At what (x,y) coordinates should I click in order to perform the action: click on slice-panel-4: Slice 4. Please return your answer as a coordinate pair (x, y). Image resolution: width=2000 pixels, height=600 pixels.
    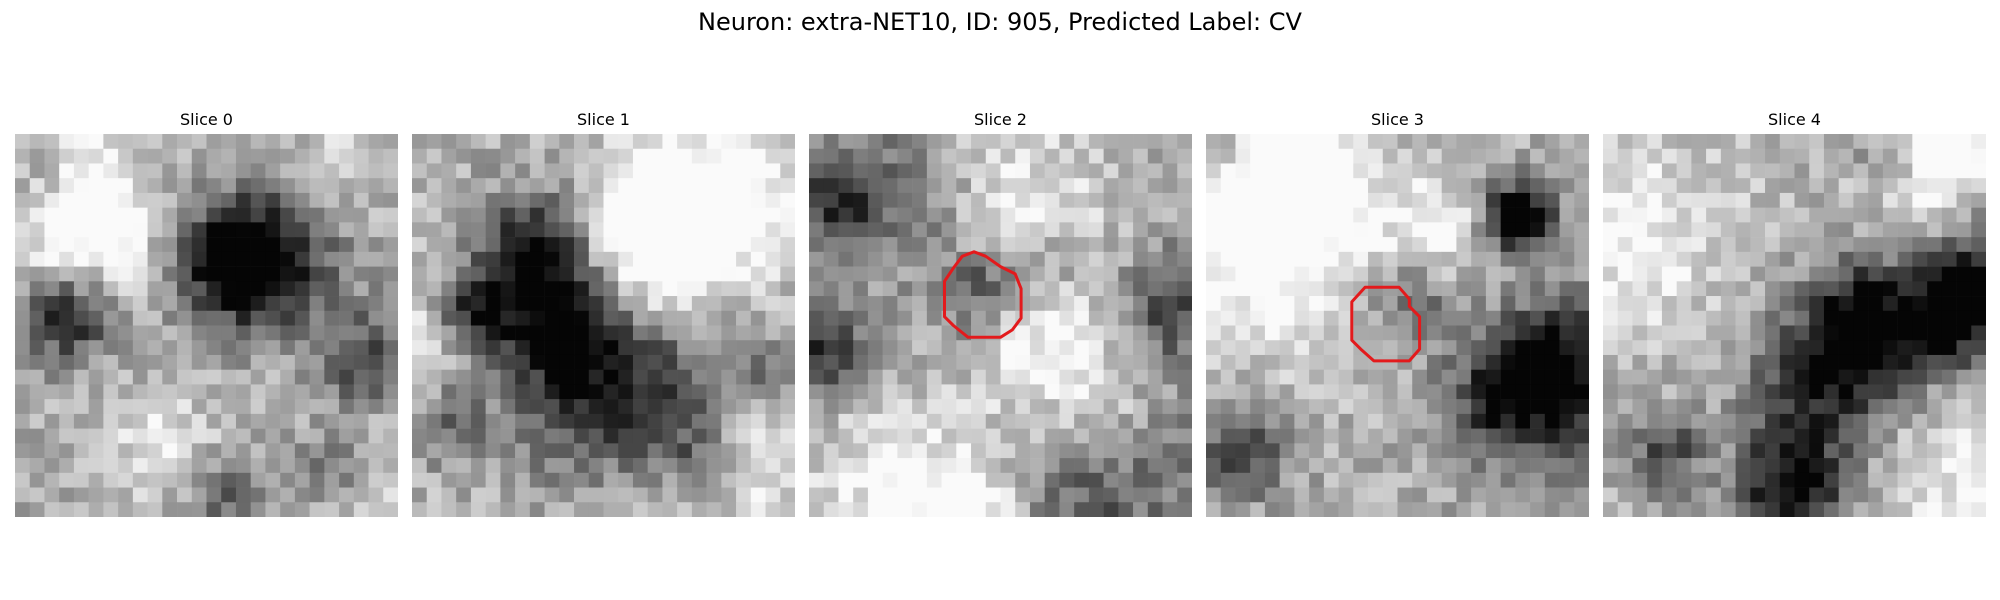
    Looking at the image, I should click on (1794, 313).